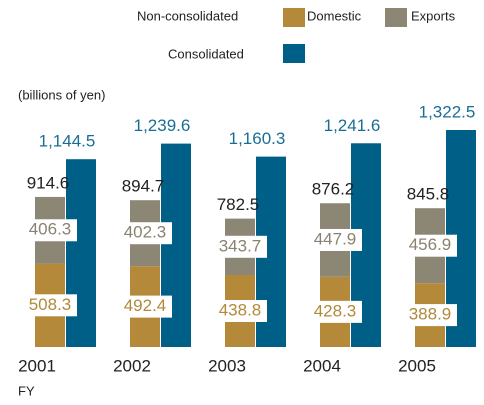 This screenshot has width=484, height=405. Describe the element at coordinates (162, 125) in the screenshot. I see `data-label: 1,239.6` at that location.